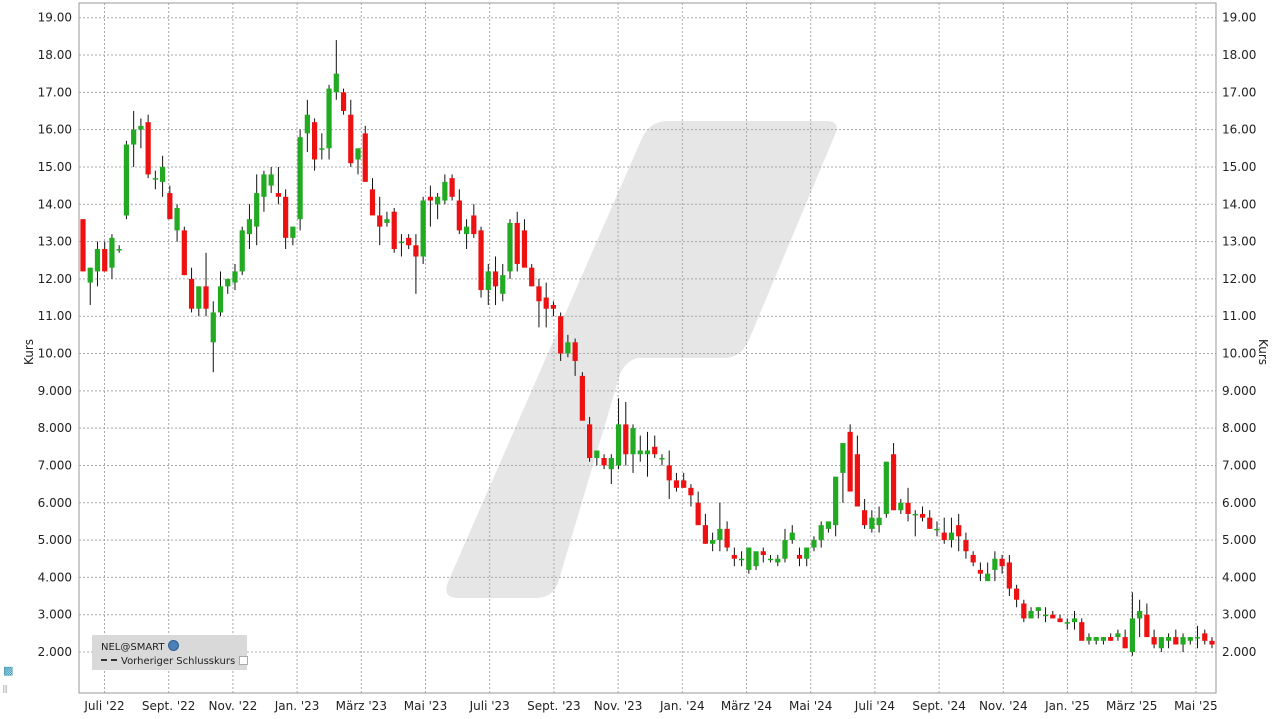 Image resolution: width=1281 pixels, height=719 pixels. What do you see at coordinates (233, 706) in the screenshot?
I see `x-tick-label: Nov. '22` at bounding box center [233, 706].